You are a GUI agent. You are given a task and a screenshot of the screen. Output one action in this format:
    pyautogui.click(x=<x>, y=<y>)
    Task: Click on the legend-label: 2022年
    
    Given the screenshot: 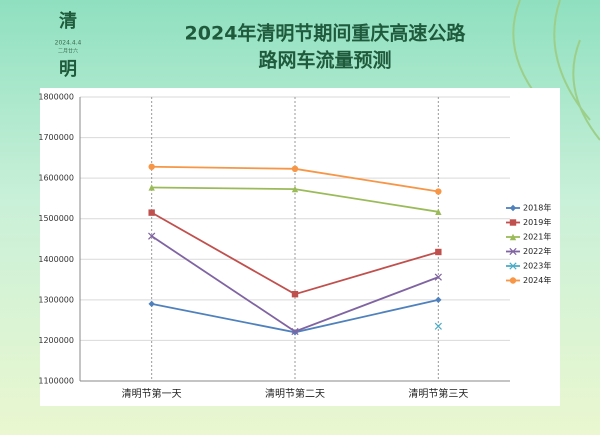 What is the action you would take?
    pyautogui.click(x=537, y=251)
    